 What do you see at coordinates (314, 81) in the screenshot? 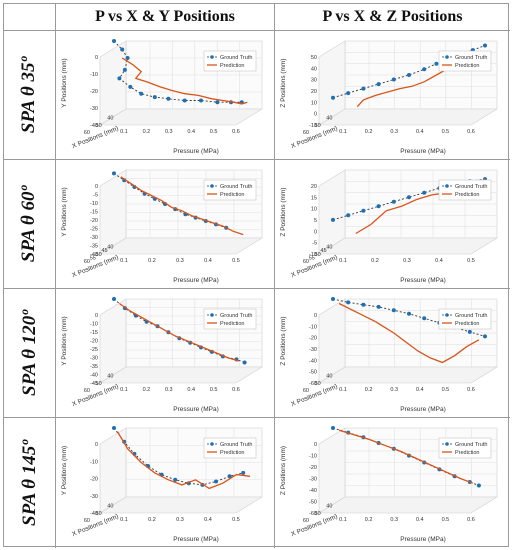
I see `y-tick-label: 30` at bounding box center [314, 81].